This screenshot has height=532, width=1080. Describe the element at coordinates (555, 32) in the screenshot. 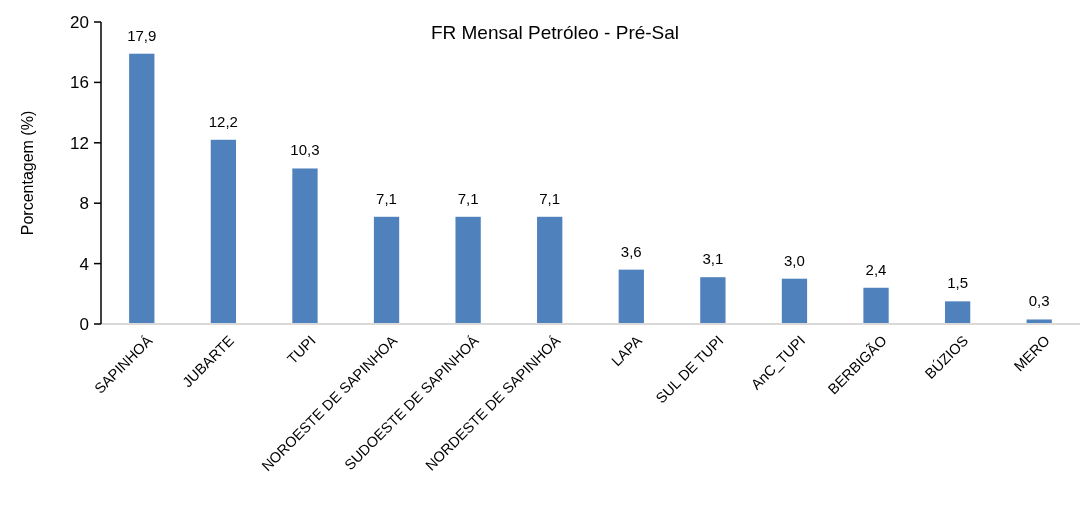

I see `chart-title: FR Mensal Petróleo - Pré-Sal` at that location.